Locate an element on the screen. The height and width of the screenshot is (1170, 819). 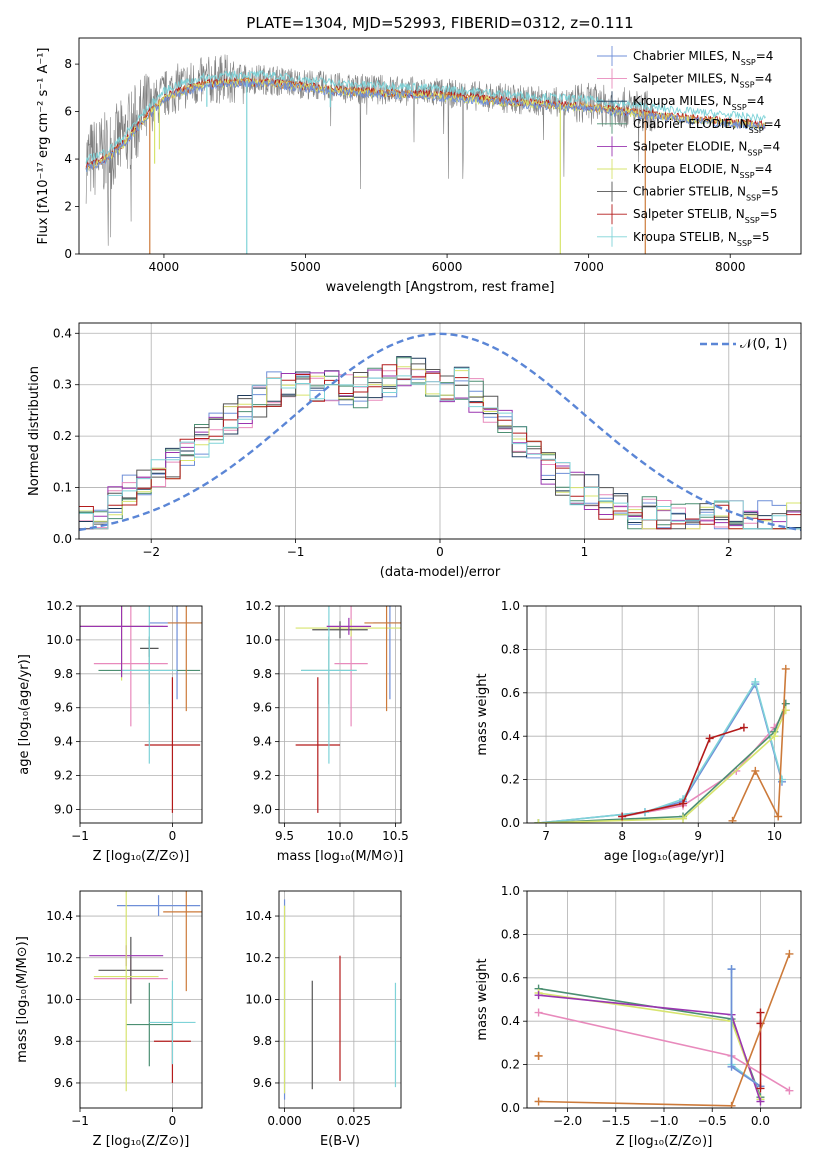
panel-mass_vs_ebv: 0.000 0.025 9.6 9.8 10.0 10.2 10.4 E(B-V) is located at coordinates (323, 1019).